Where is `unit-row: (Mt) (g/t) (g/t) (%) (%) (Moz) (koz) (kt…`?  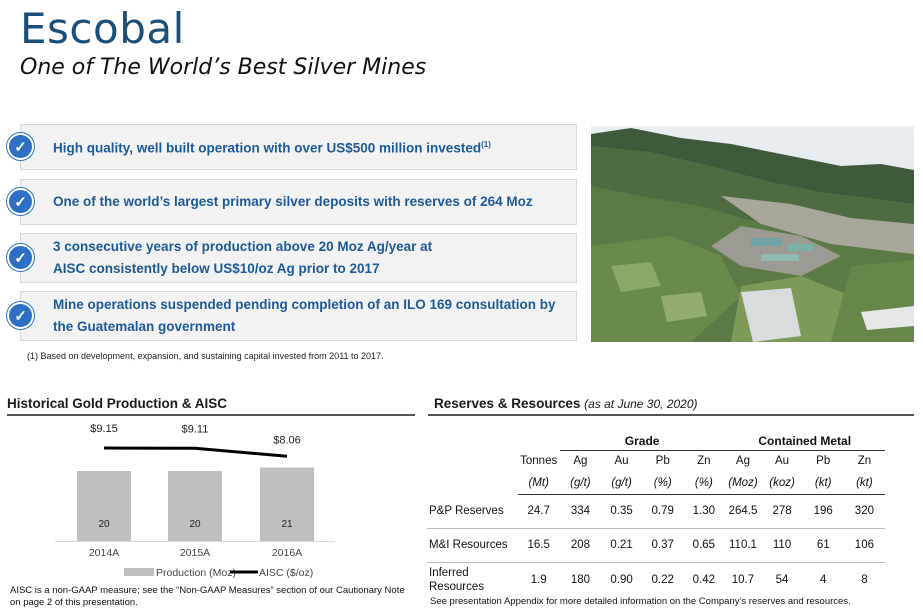
unit-row: (Mt) (g/t) (g/t) (%) (%) (Moz) (koz) (kt… is located at coordinates (656, 483).